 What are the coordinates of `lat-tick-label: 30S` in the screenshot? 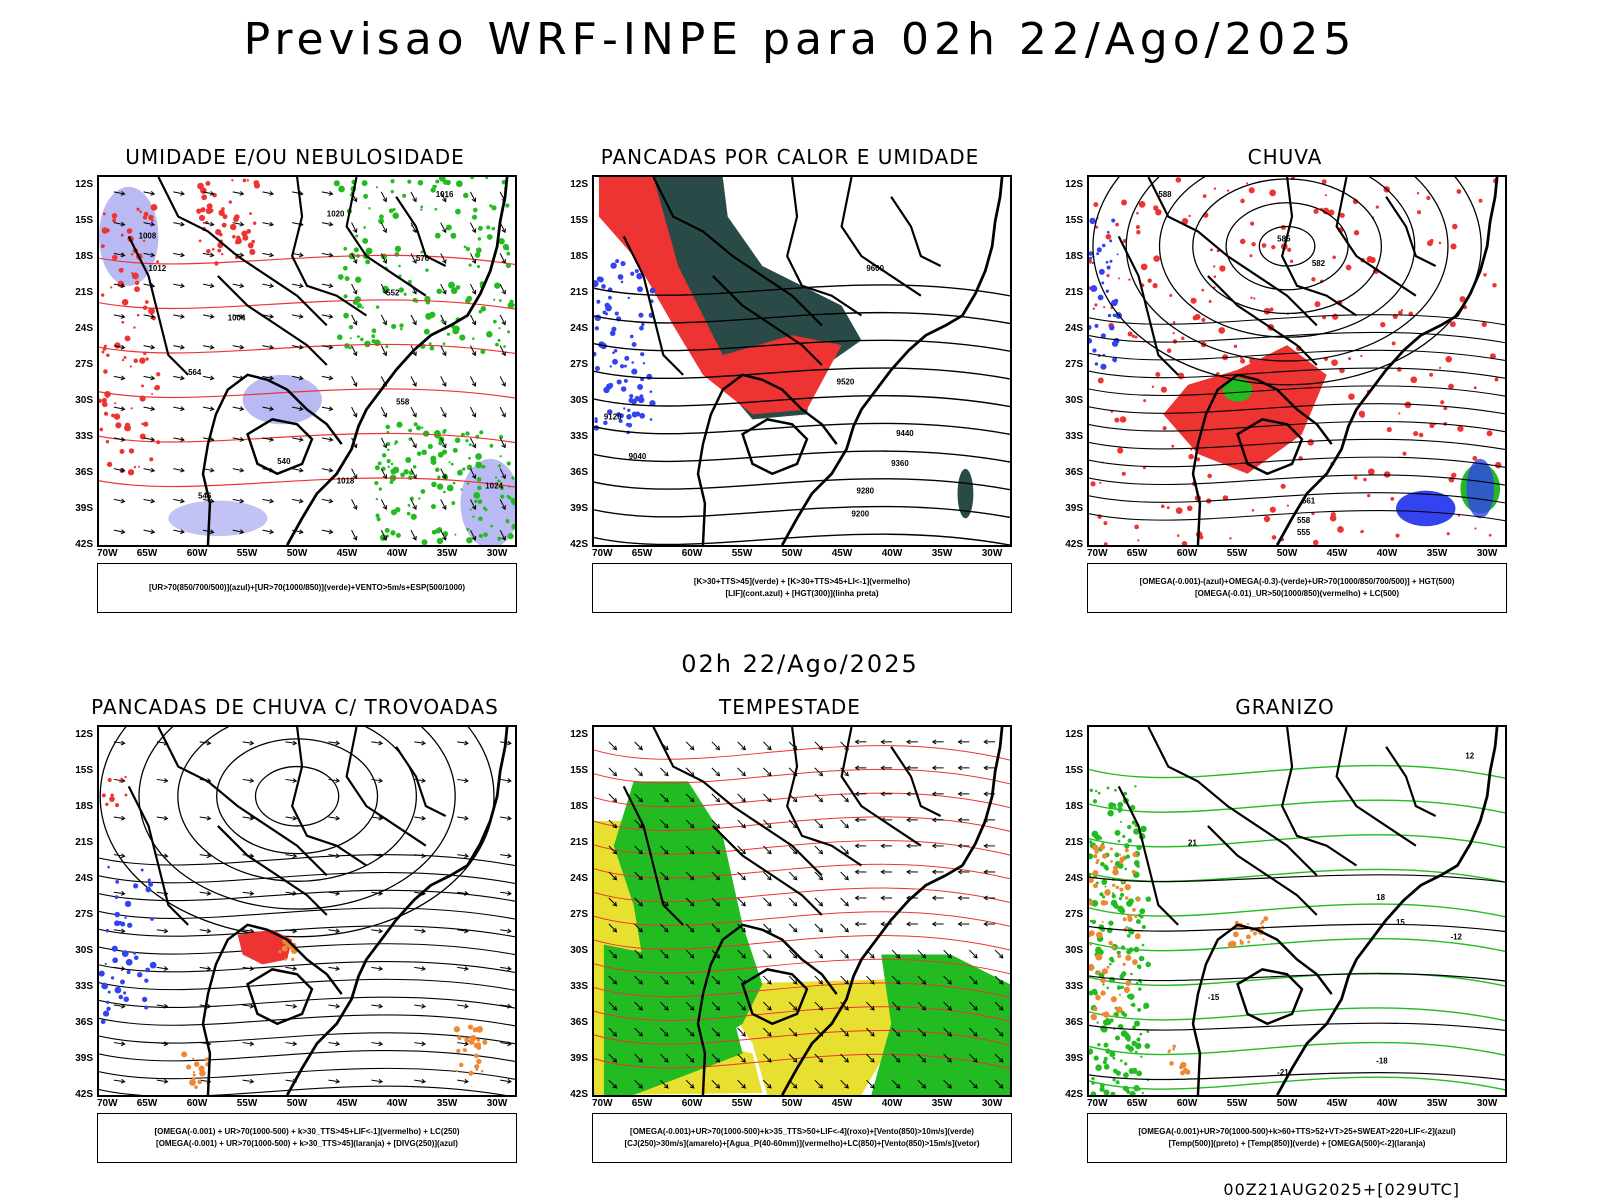 It's located at (579, 950).